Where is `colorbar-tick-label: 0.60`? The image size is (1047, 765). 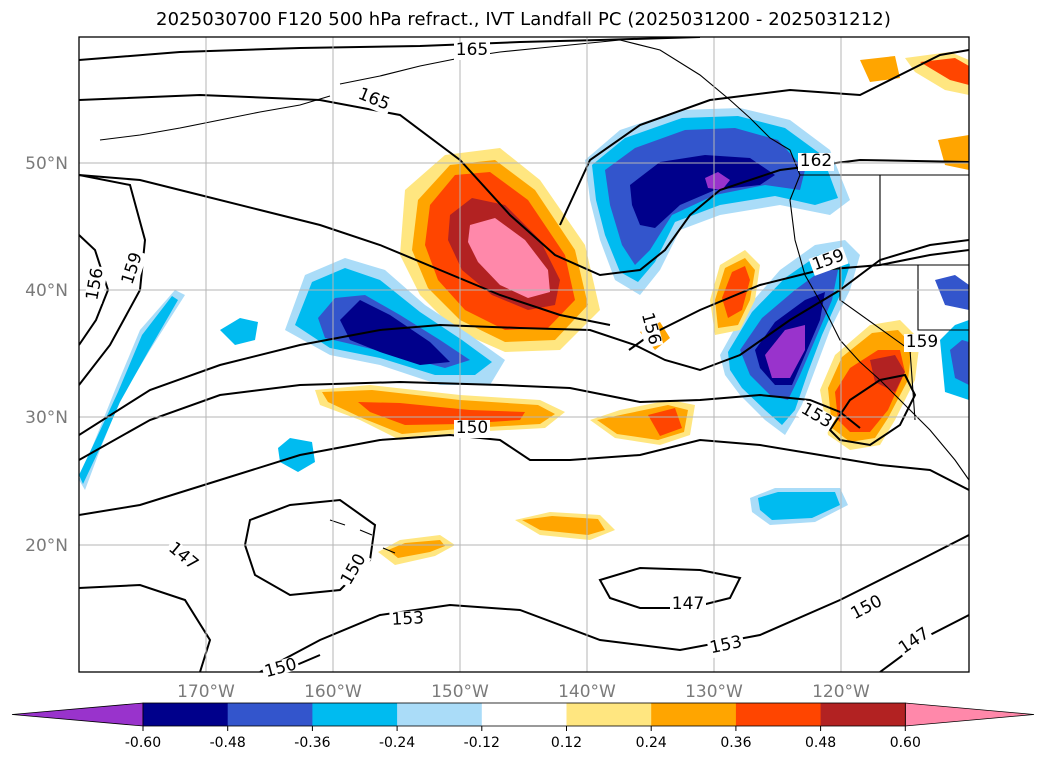 colorbar-tick-label: 0.60 is located at coordinates (905, 743).